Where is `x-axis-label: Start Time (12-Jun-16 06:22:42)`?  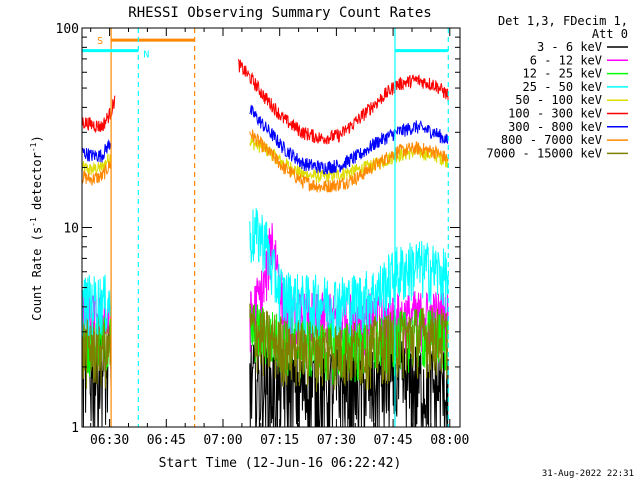 x-axis-label: Start Time (12-Jun-16 06:22:42) is located at coordinates (280, 463).